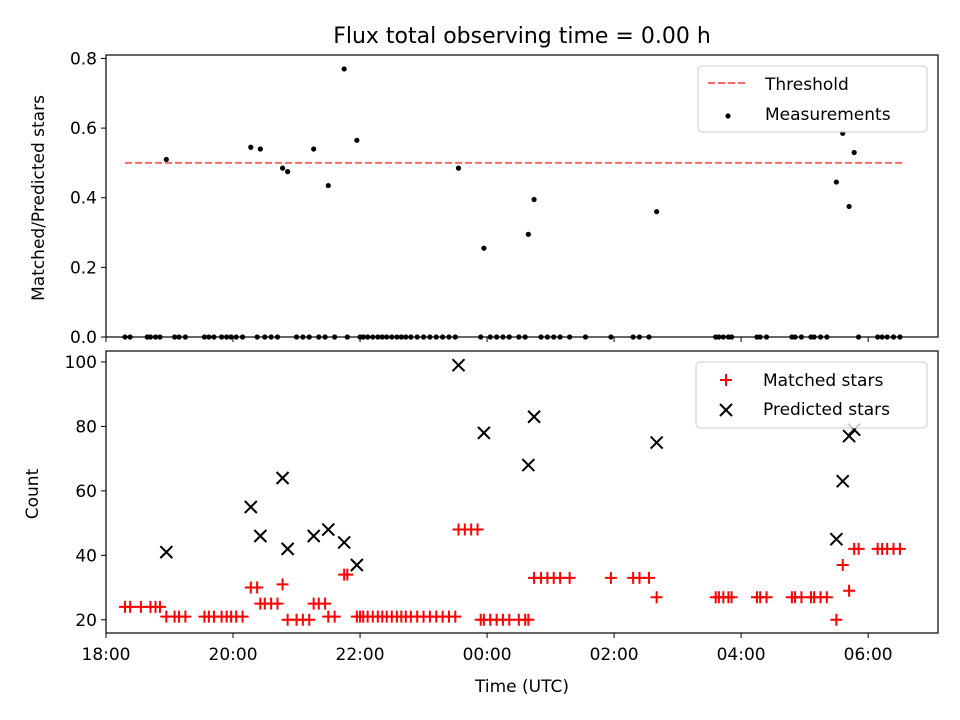 The width and height of the screenshot is (960, 720). Describe the element at coordinates (81, 363) in the screenshot. I see `bottom-y-tick-label: 100` at that location.